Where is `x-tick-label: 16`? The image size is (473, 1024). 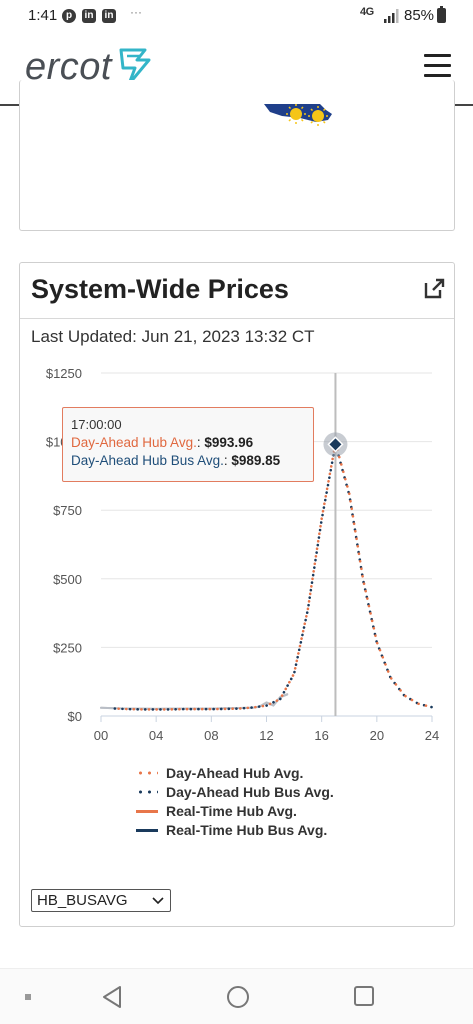
x-tick-label: 16 is located at coordinates (321, 735).